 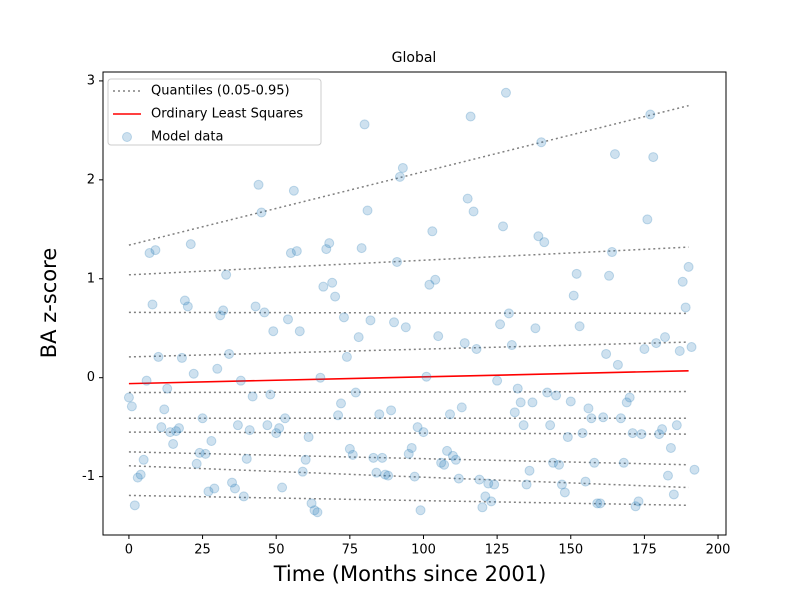 What do you see at coordinates (408, 377) in the screenshot?
I see `ols-line` at bounding box center [408, 377].